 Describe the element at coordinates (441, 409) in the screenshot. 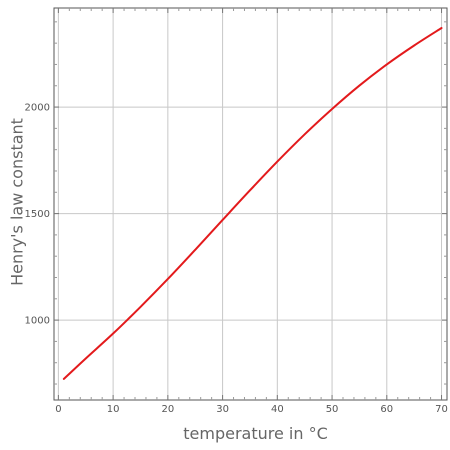

I see `x-tick-label: 70` at that location.